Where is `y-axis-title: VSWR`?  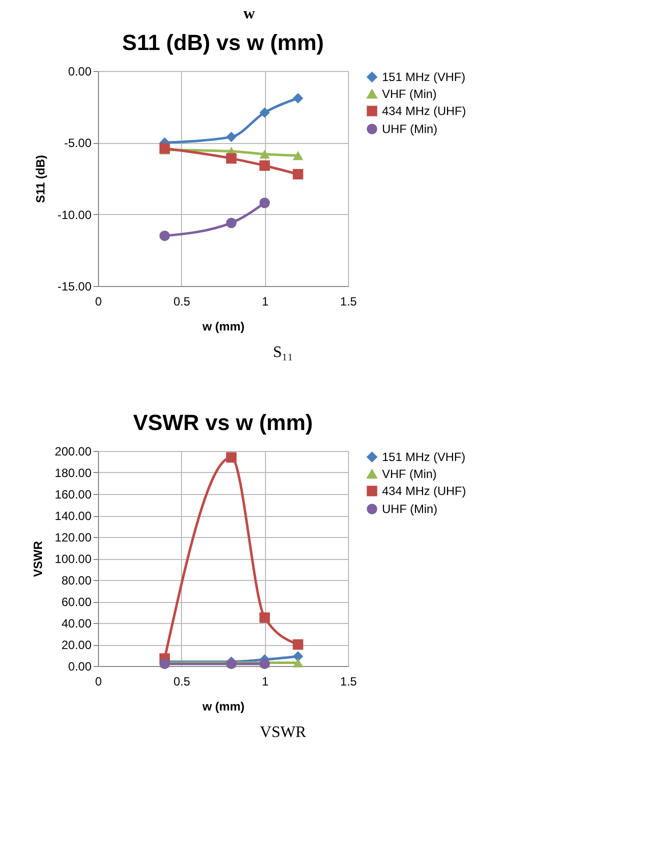 y-axis-title: VSWR is located at coordinates (37, 558).